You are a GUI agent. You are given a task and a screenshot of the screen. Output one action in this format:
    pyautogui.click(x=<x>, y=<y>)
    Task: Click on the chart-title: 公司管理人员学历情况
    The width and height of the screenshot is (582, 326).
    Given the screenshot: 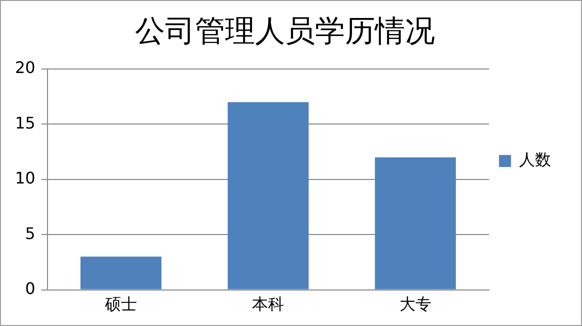 What is the action you would take?
    pyautogui.click(x=285, y=31)
    